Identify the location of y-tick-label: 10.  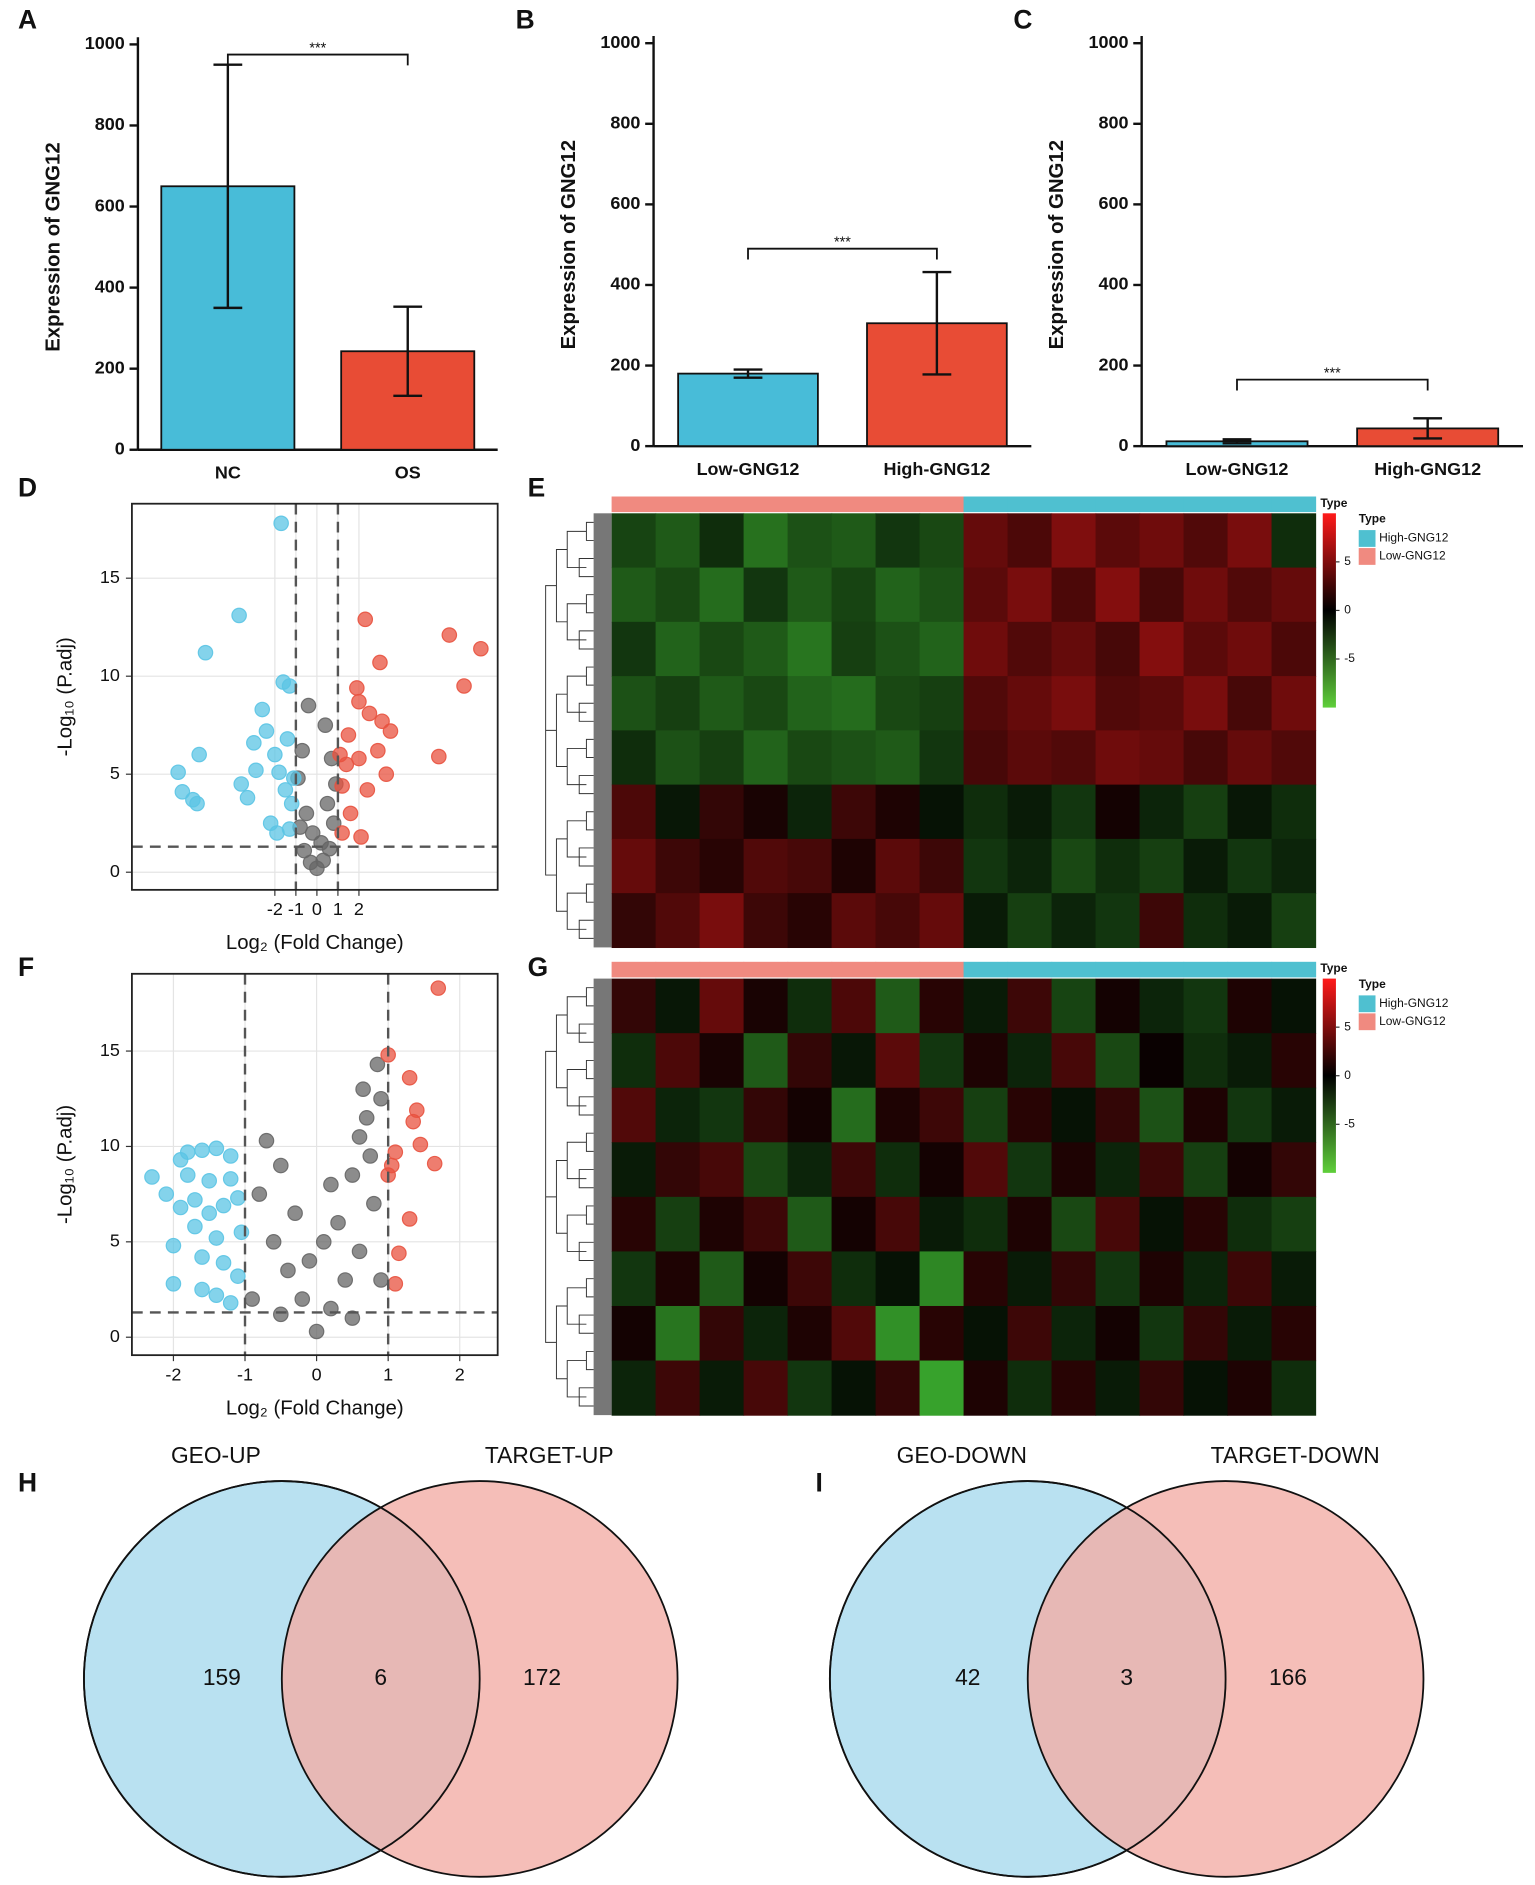
(110, 675).